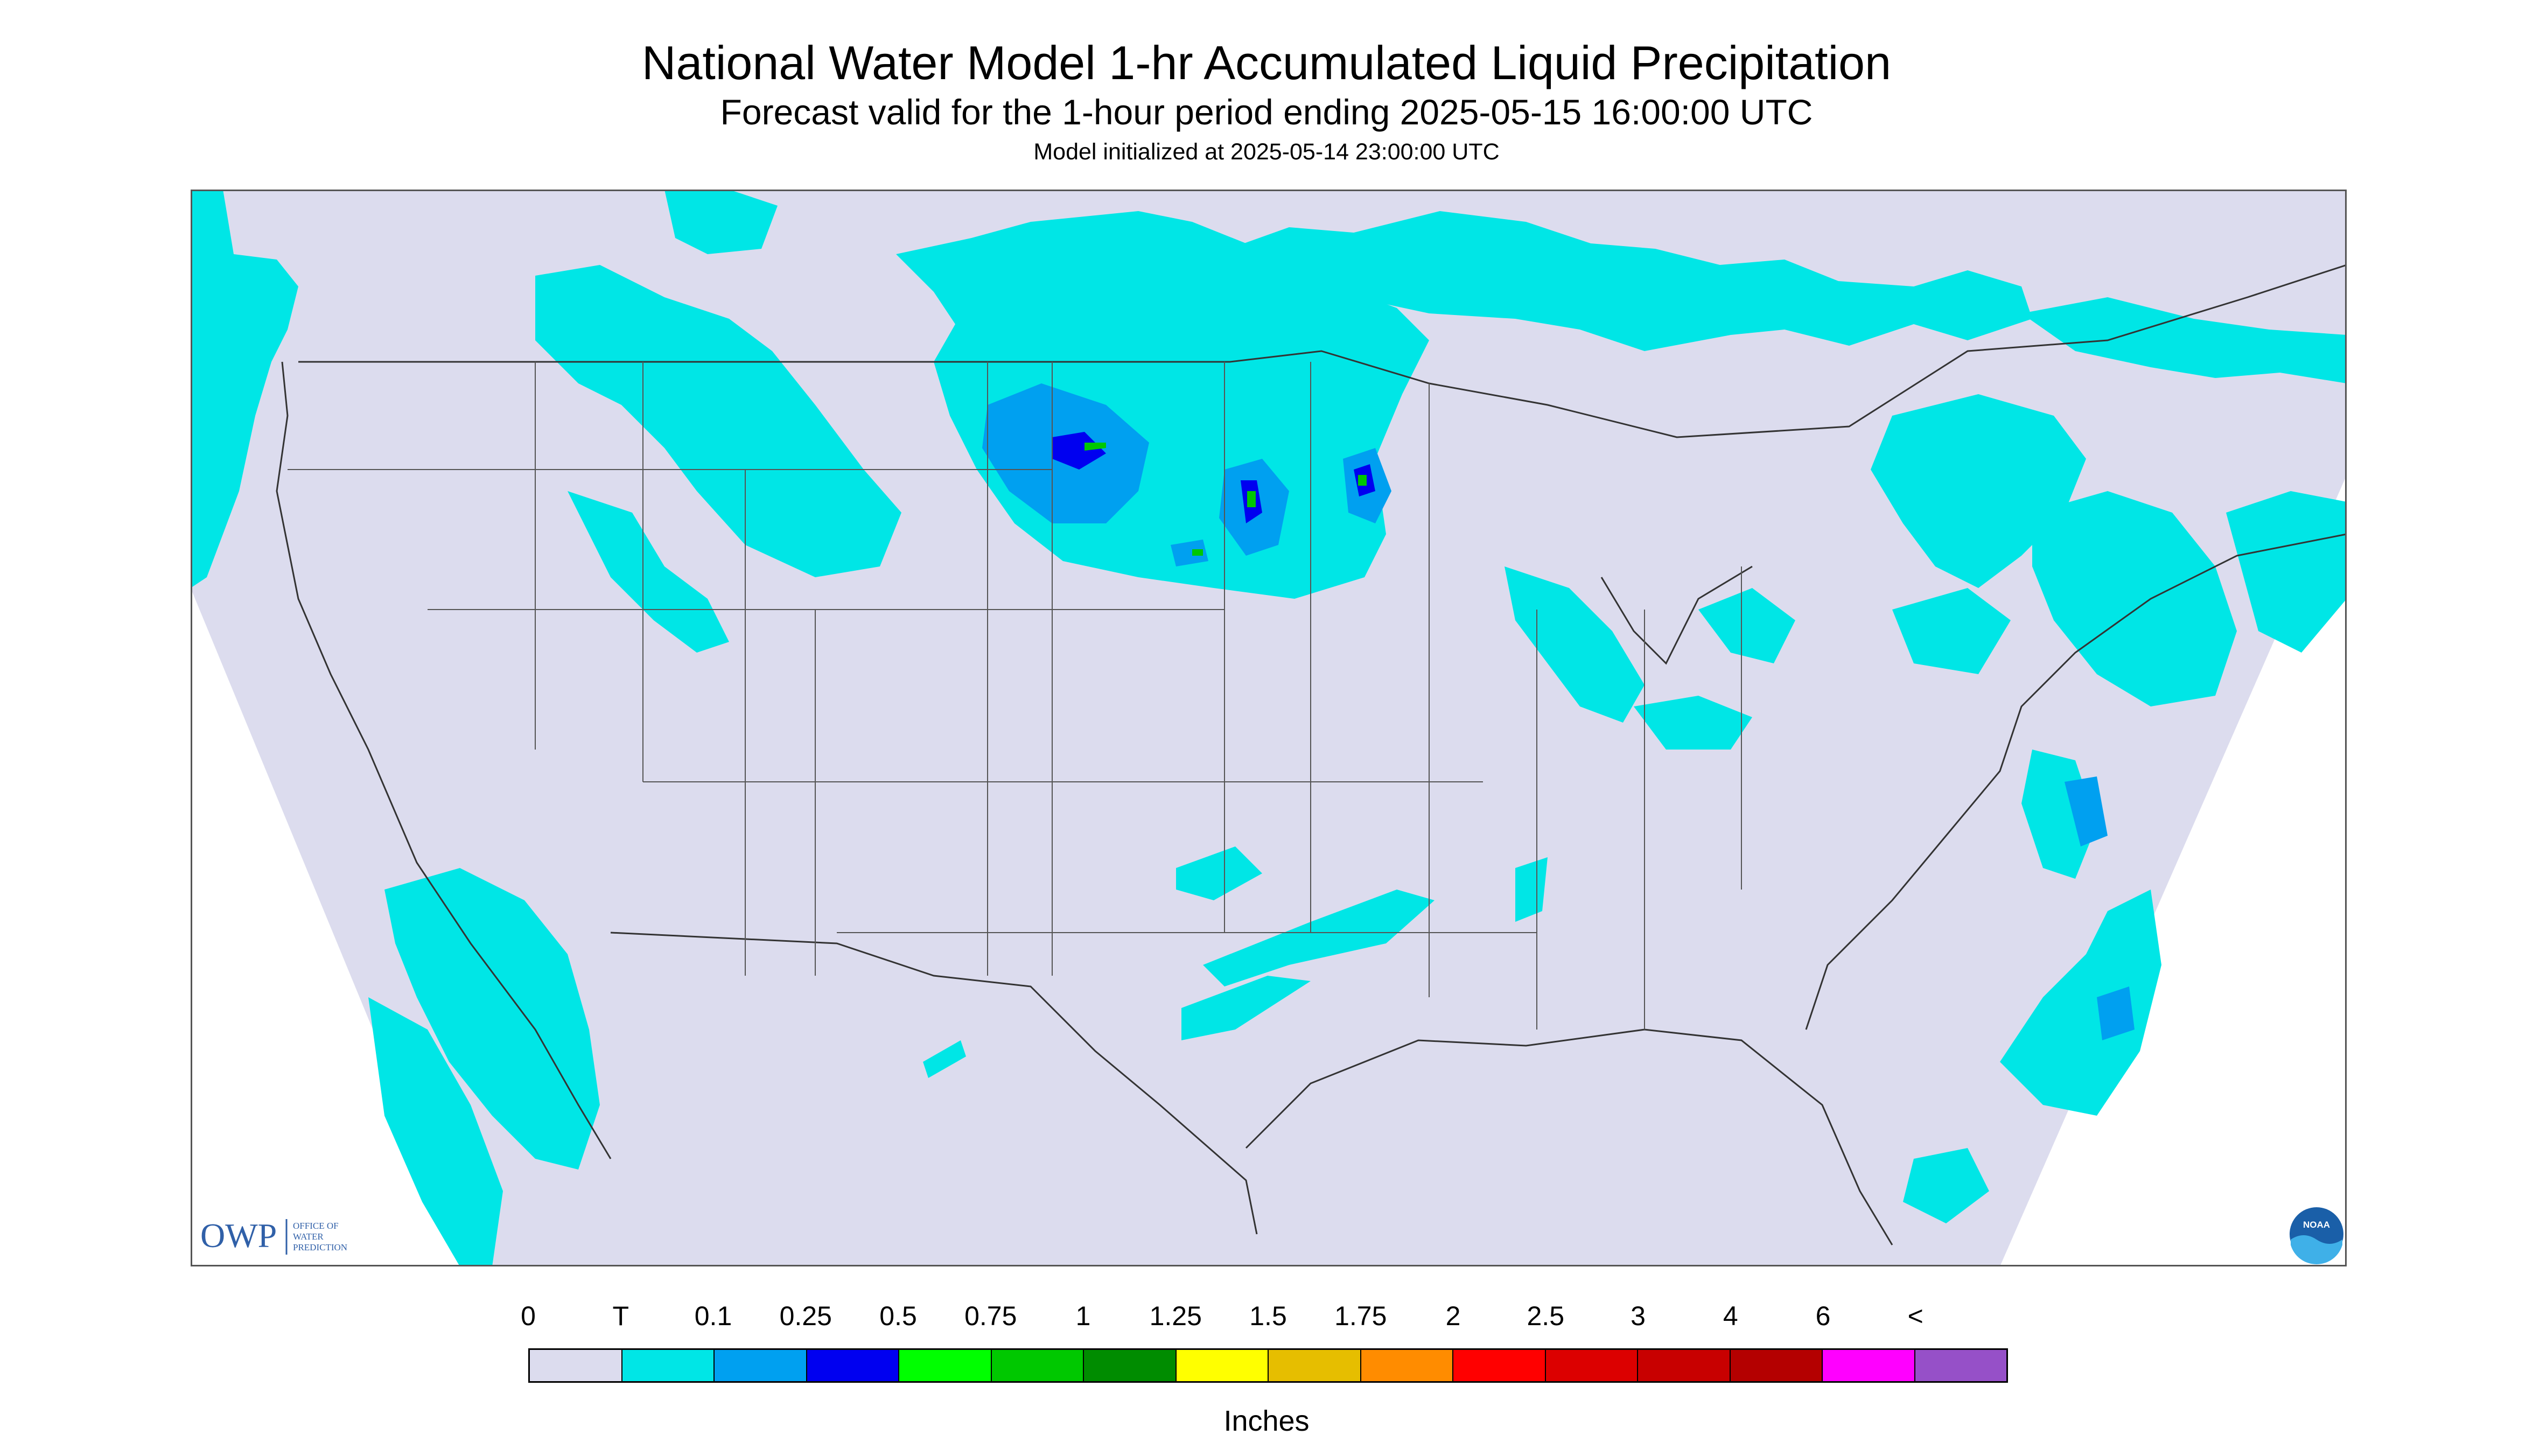 Image resolution: width=2533 pixels, height=1456 pixels. I want to click on owp-logo-text: OWP, so click(239, 1235).